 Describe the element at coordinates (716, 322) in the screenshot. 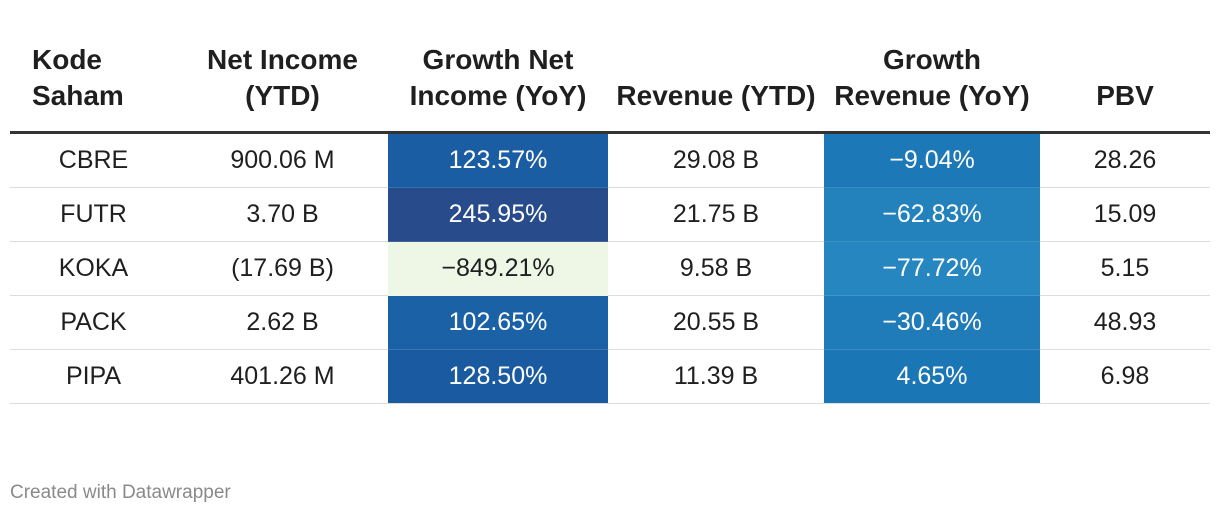

I see `cell-revenue: 20.55 B` at that location.